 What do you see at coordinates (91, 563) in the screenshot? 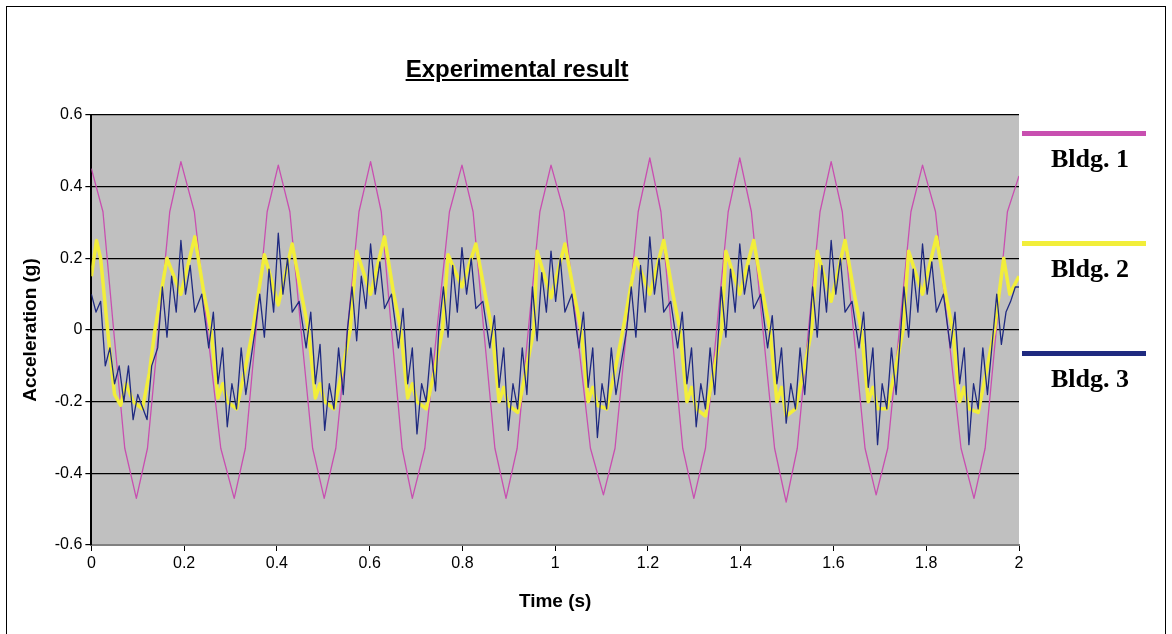
I see `x-tick-label: 0` at bounding box center [91, 563].